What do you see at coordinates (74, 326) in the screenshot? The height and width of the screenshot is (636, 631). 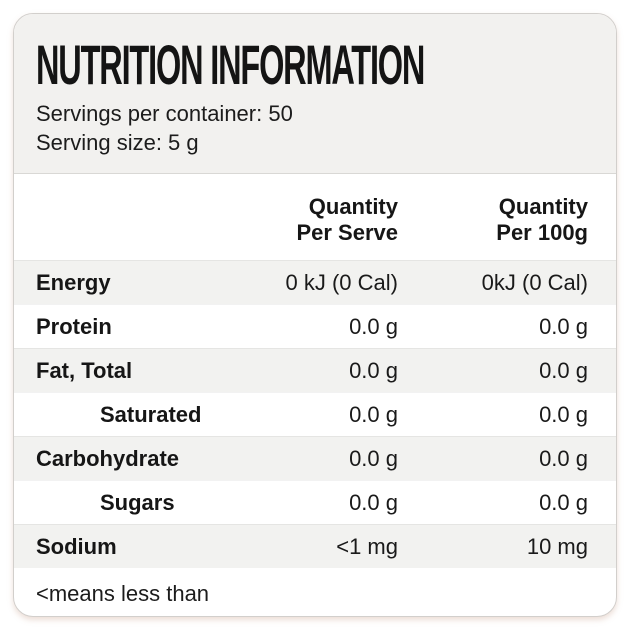 I see `nutrient-name: Protein` at bounding box center [74, 326].